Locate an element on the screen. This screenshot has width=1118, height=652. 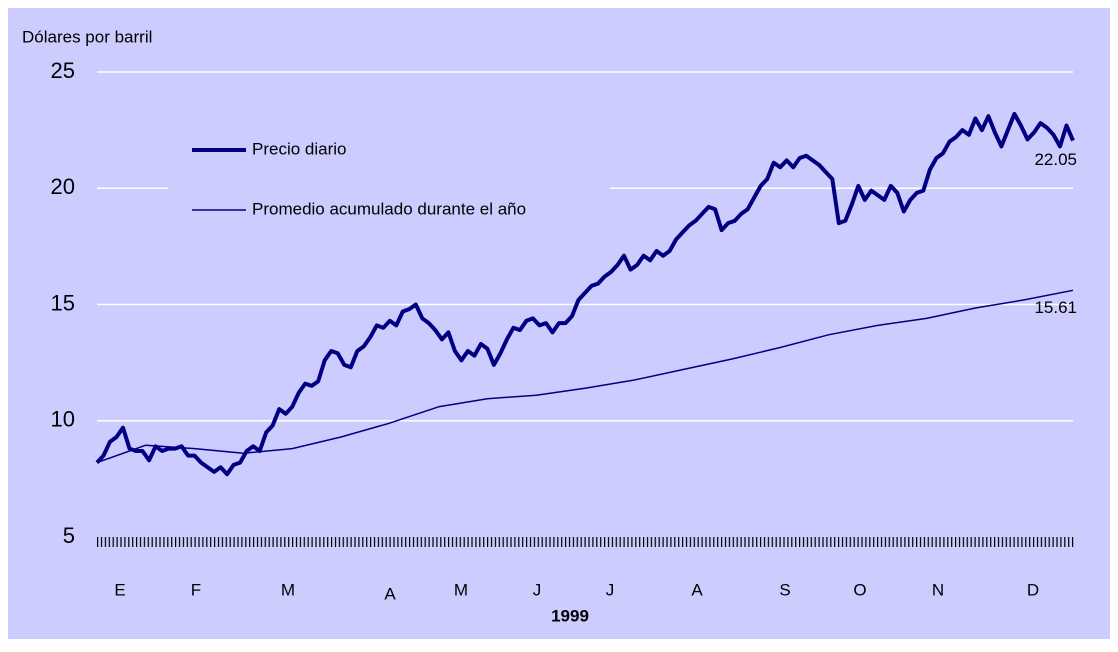
x-tick-label: F is located at coordinates (196, 589).